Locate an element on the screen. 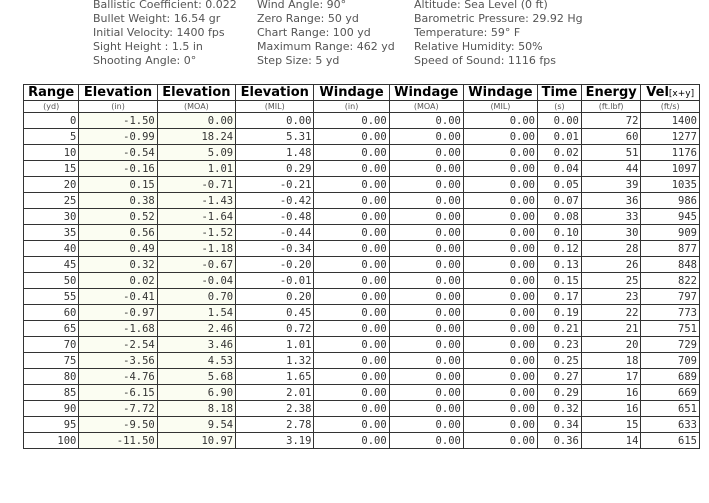 This screenshot has width=709, height=503. chart-range: Chart Range: 100 yd is located at coordinates (314, 32).